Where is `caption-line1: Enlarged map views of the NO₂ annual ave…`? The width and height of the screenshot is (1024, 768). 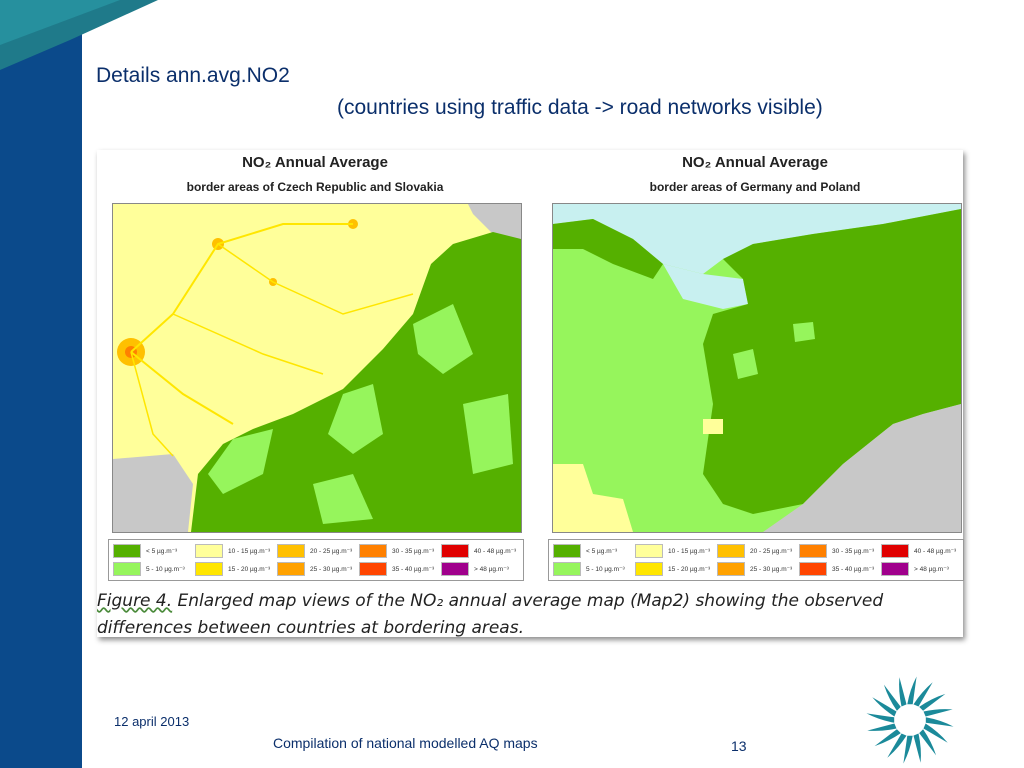 caption-line1: Enlarged map views of the NO₂ annual ave… is located at coordinates (528, 601).